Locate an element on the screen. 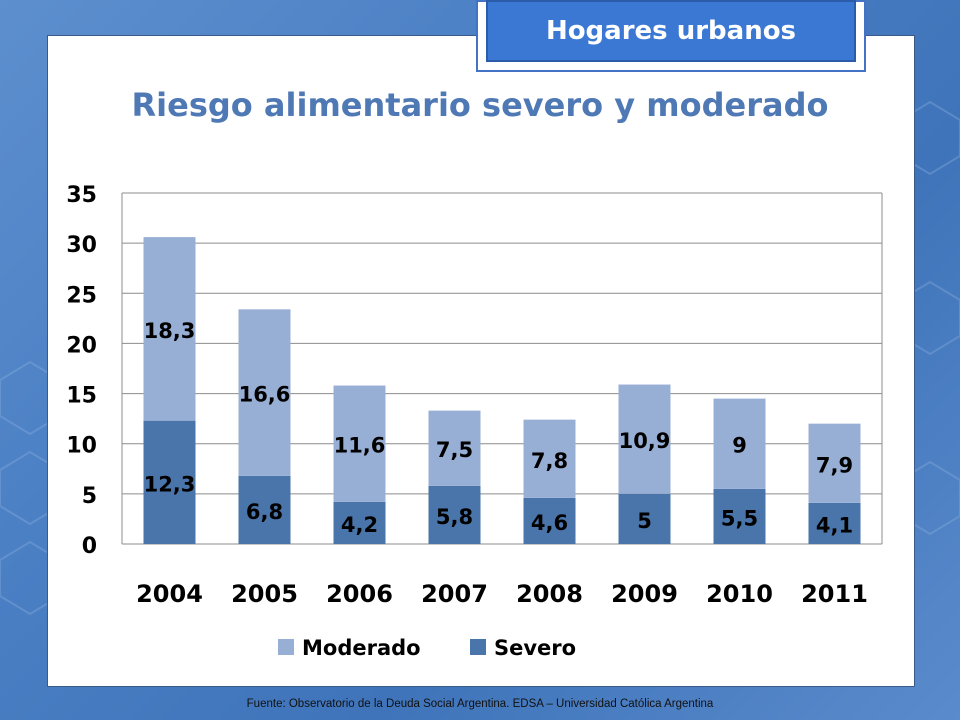  bar-severo-2006 is located at coordinates (359, 522).